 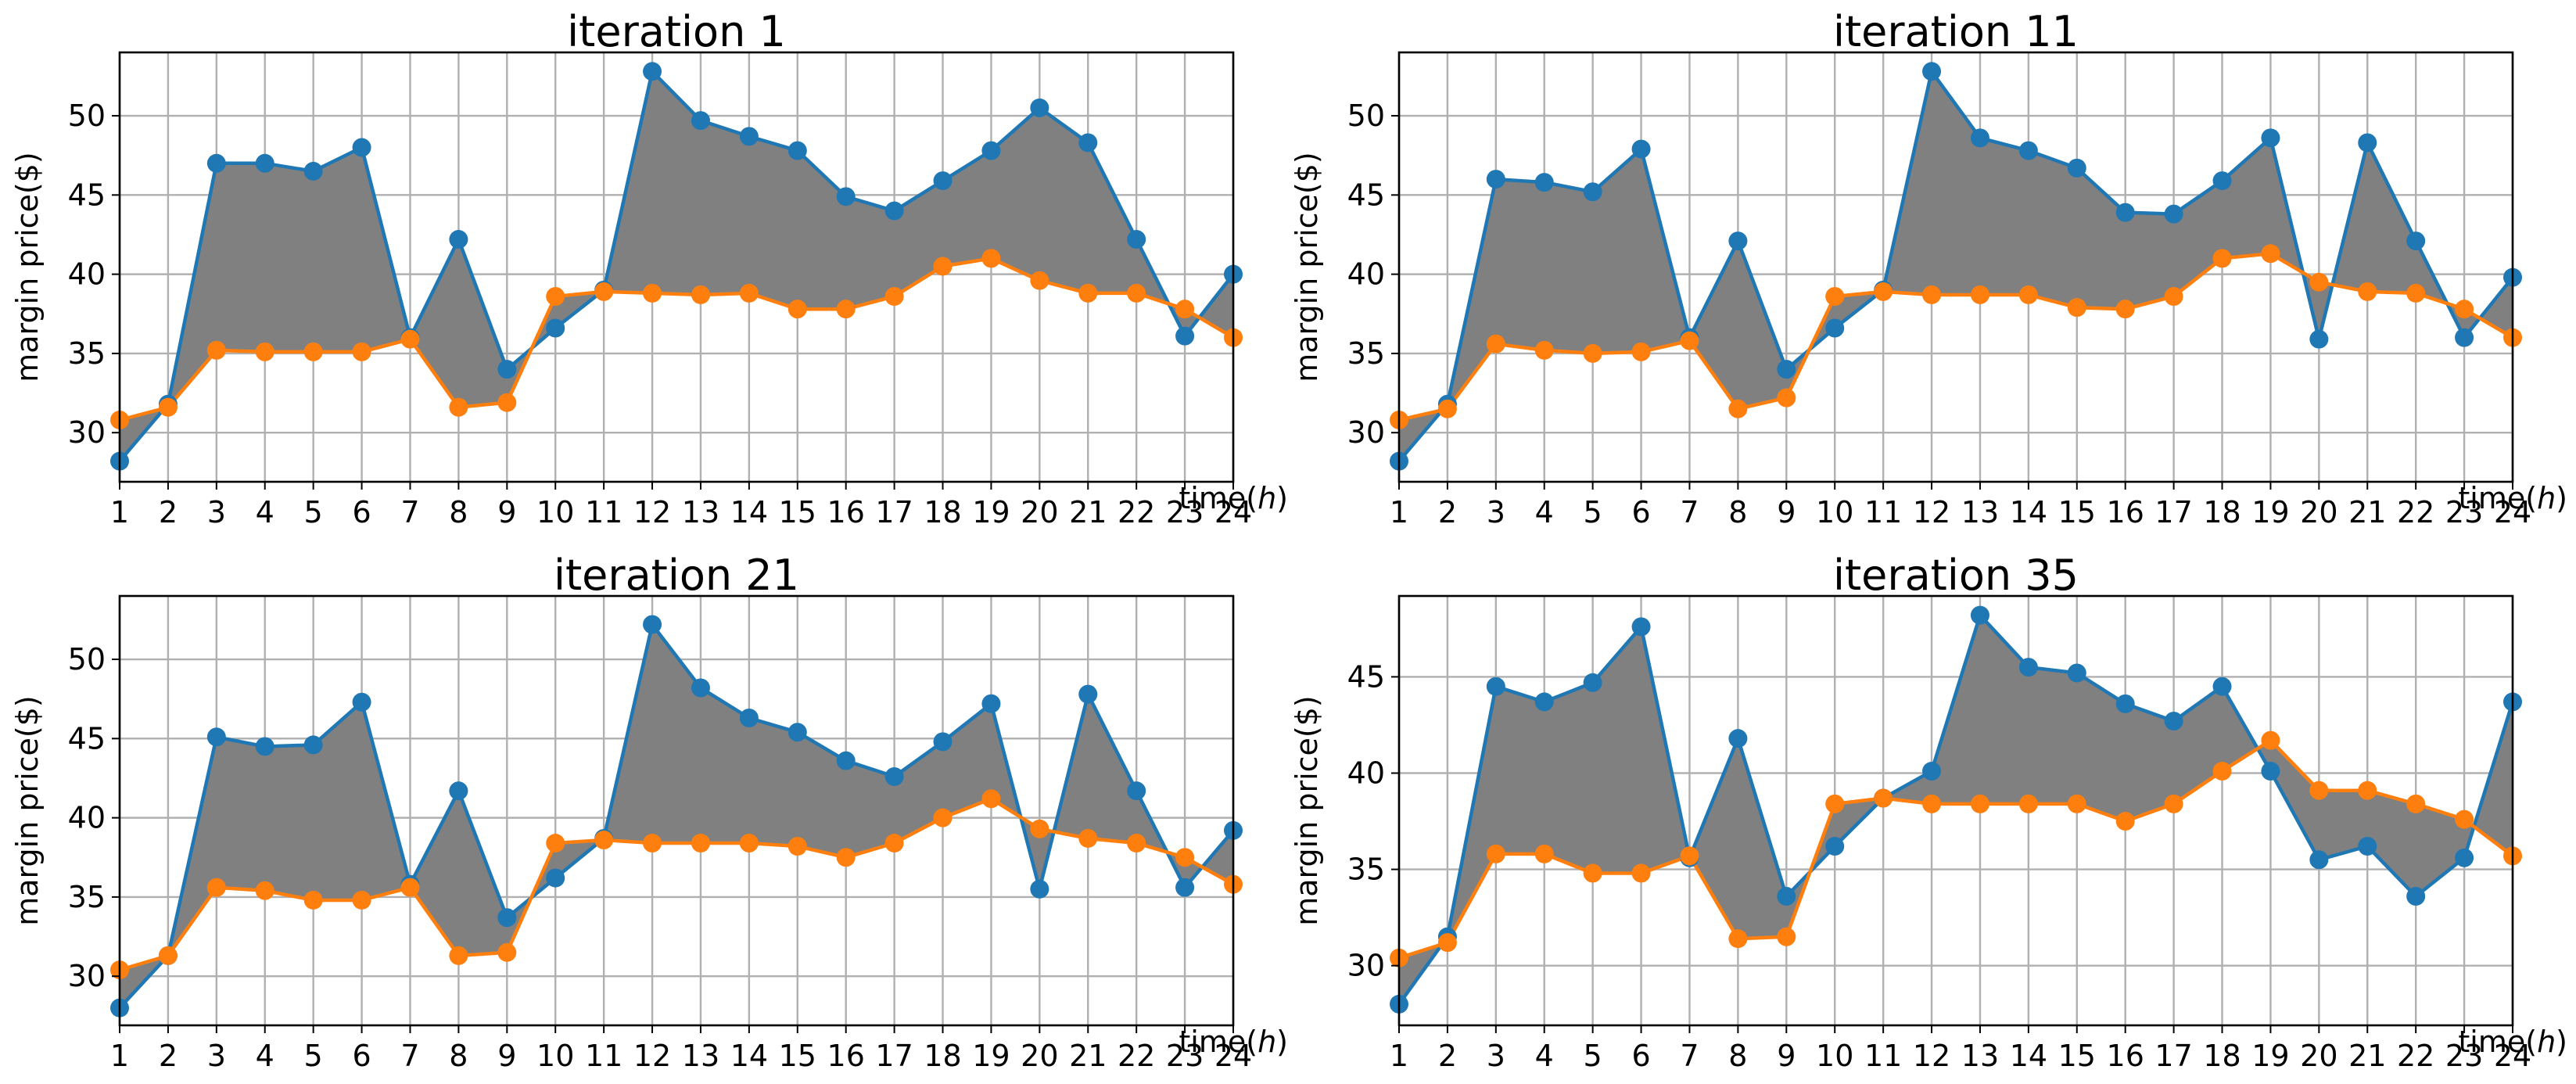 What do you see at coordinates (1366, 274) in the screenshot?
I see `y-tick-label: 40` at bounding box center [1366, 274].